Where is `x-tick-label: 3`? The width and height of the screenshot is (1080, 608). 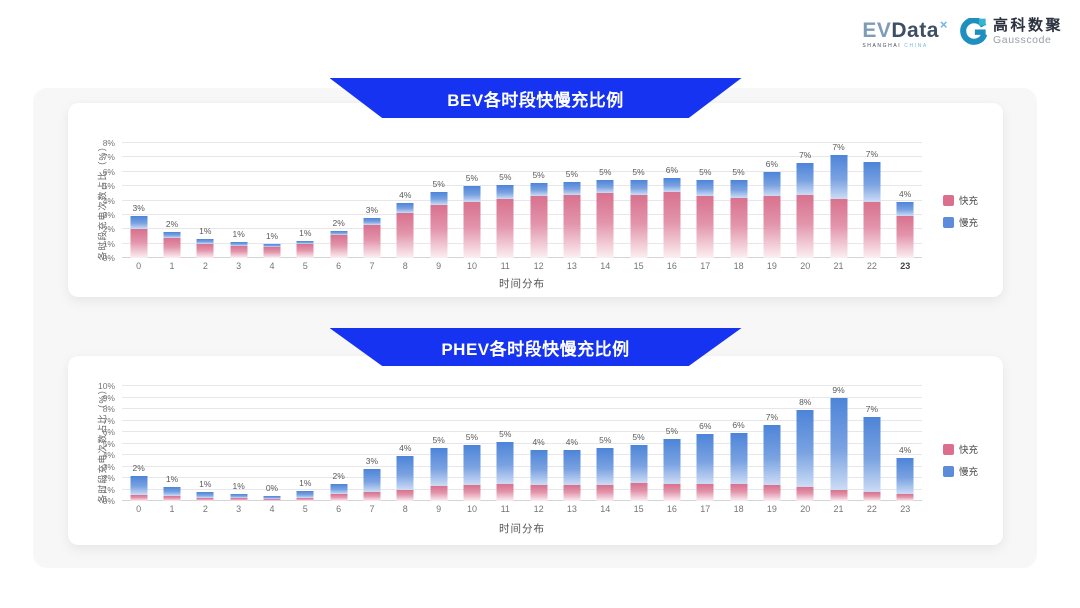 x-tick-label: 3 is located at coordinates (239, 266).